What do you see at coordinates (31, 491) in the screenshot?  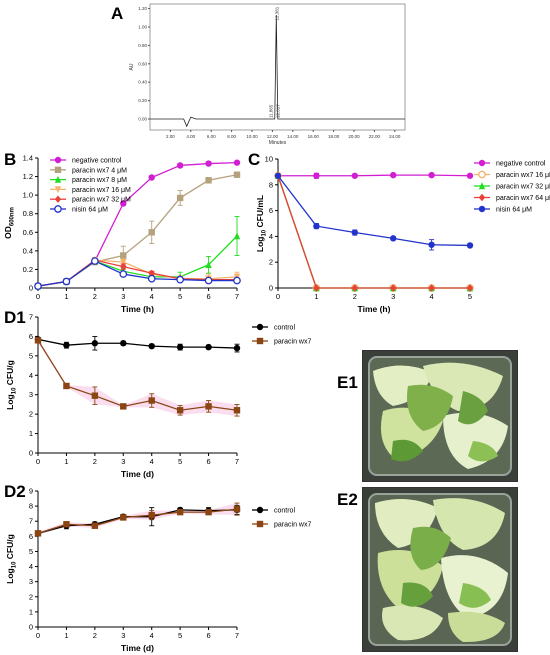 I see `y-tick-label: 9` at bounding box center [31, 491].